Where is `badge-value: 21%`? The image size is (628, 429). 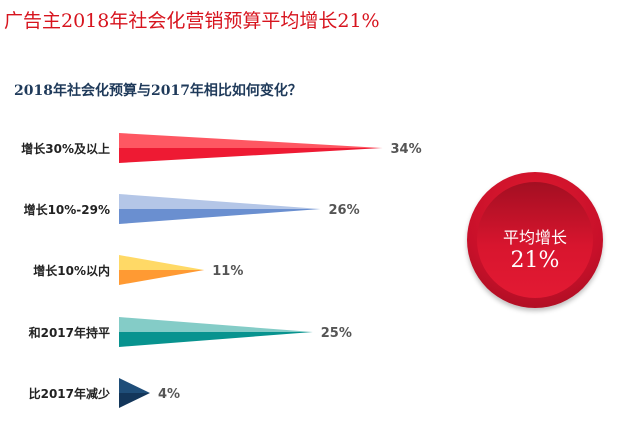 badge-value: 21% is located at coordinates (535, 260).